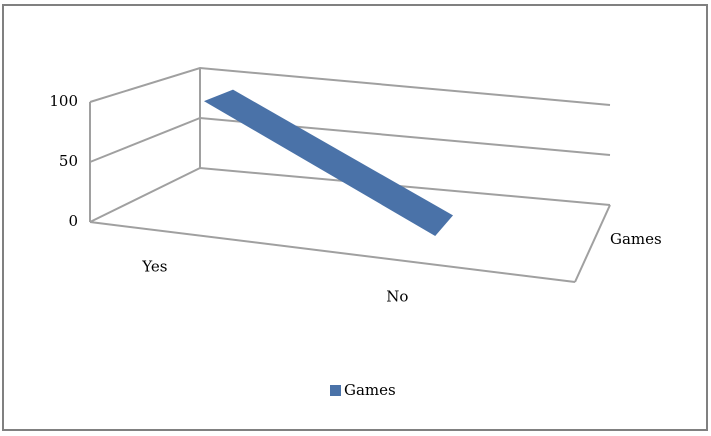 The width and height of the screenshot is (711, 436). Describe the element at coordinates (335, 390) in the screenshot. I see `legend-swatch` at that location.